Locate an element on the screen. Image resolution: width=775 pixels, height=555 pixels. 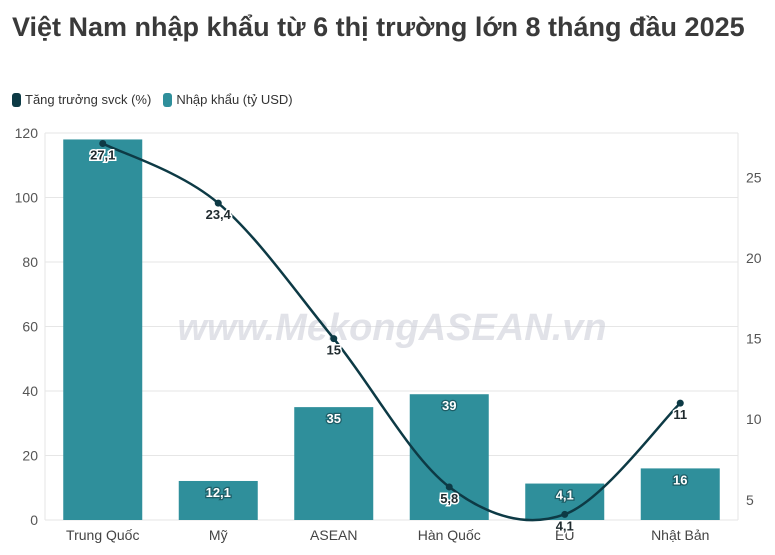
right-tick-label: 10 is located at coordinates (754, 419).